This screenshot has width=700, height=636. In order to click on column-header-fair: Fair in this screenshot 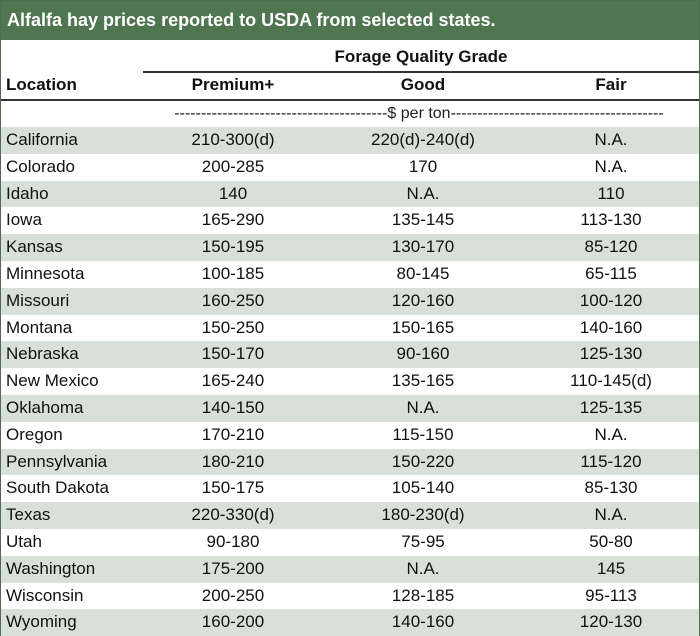, I will do `click(611, 84)`.